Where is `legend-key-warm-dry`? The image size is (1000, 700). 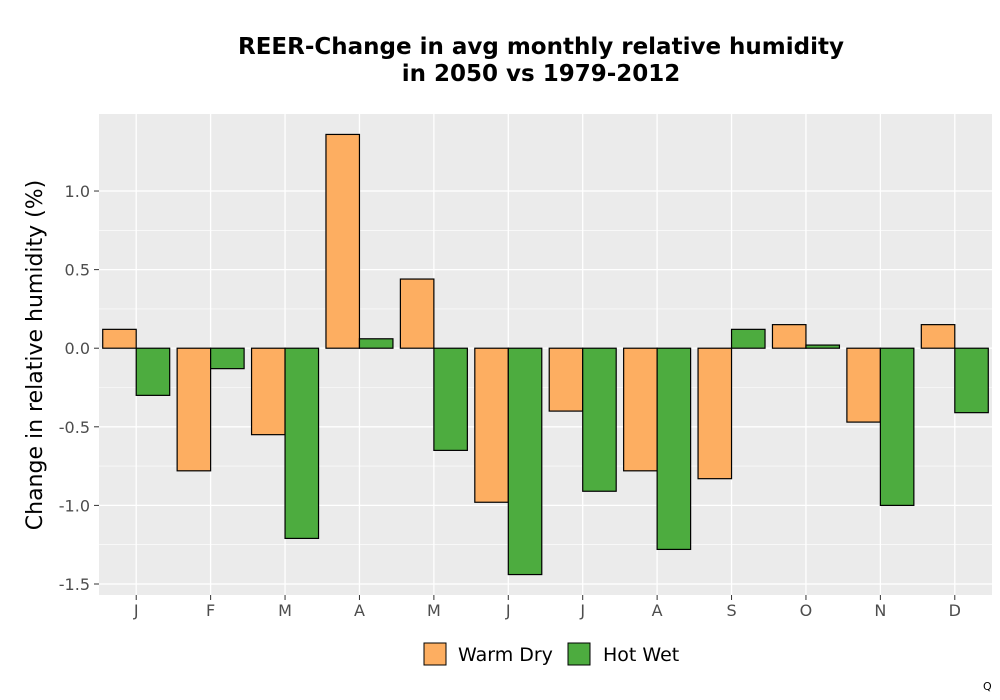 legend-key-warm-dry is located at coordinates (435, 654).